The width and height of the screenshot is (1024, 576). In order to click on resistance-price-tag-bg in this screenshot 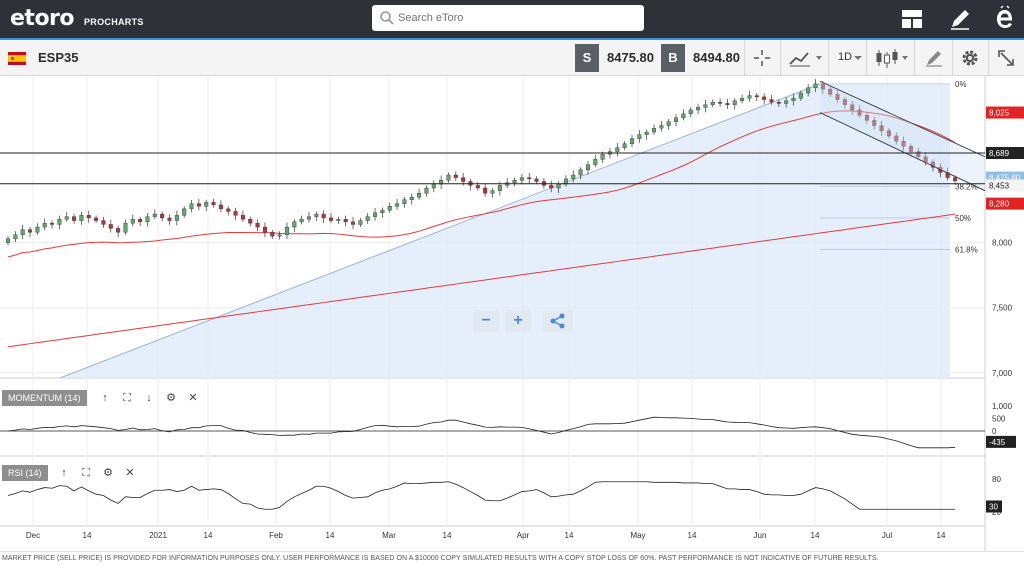, I will do `click(1005, 153)`.